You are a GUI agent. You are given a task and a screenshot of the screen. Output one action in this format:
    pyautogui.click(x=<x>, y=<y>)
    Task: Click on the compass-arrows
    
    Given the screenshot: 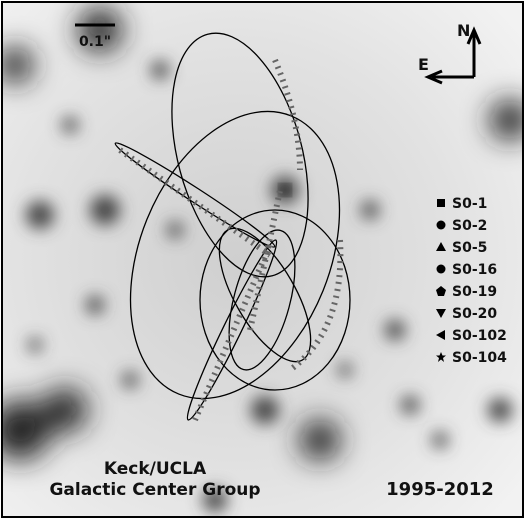 What is the action you would take?
    pyautogui.click(x=453, y=55)
    